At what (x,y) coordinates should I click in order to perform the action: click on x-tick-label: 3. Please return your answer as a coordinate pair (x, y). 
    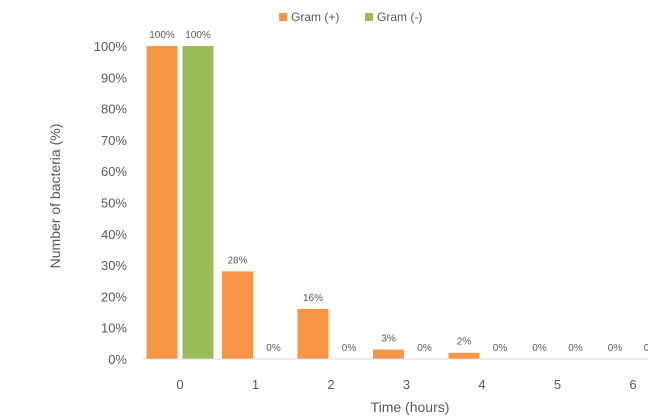
    Looking at the image, I should click on (406, 384).